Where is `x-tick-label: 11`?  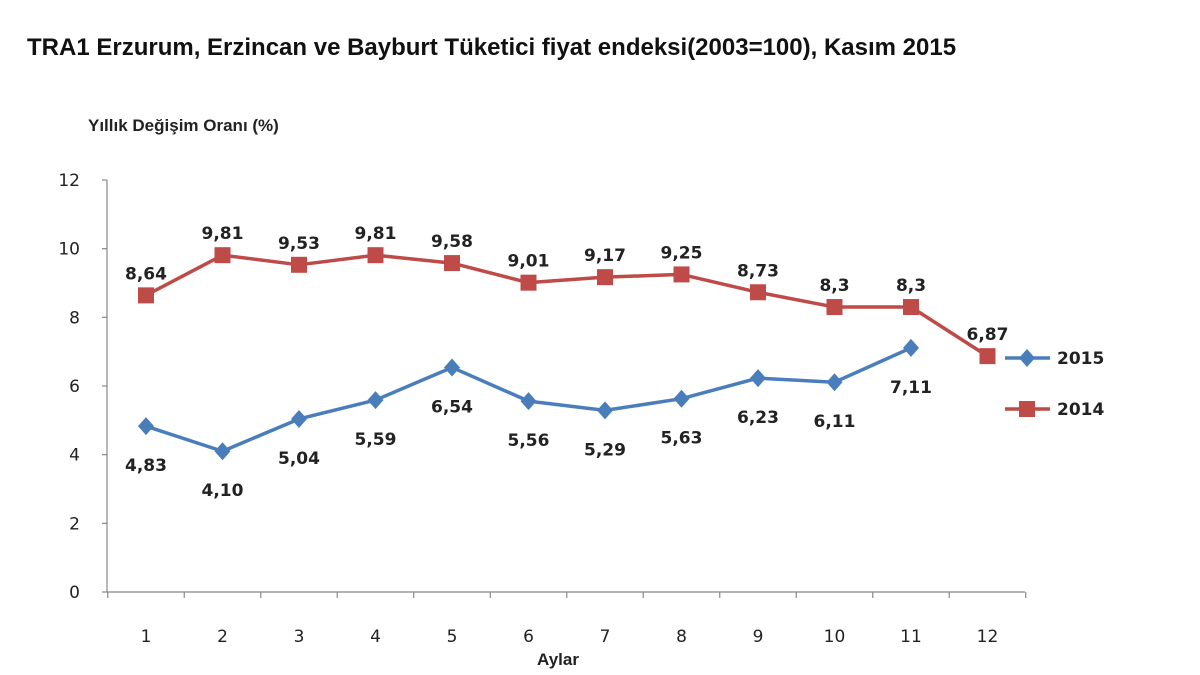
x-tick-label: 11 is located at coordinates (911, 637).